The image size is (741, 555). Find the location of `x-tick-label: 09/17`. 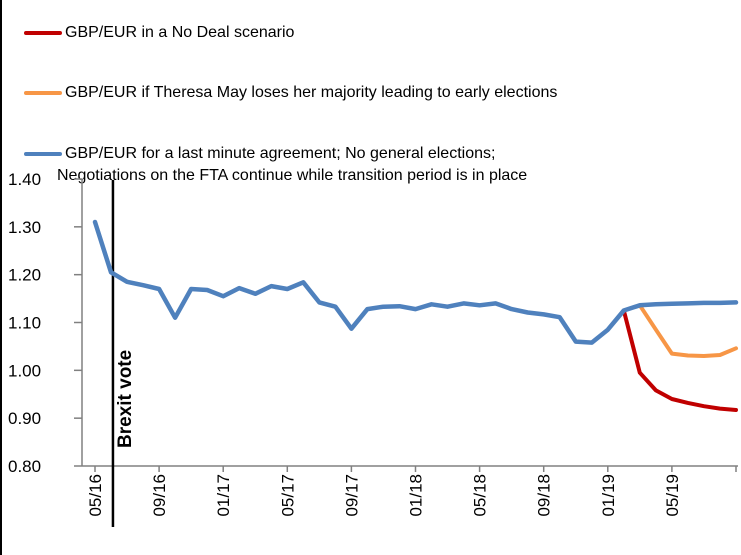

x-tick-label: 09/17 is located at coordinates (351, 495).